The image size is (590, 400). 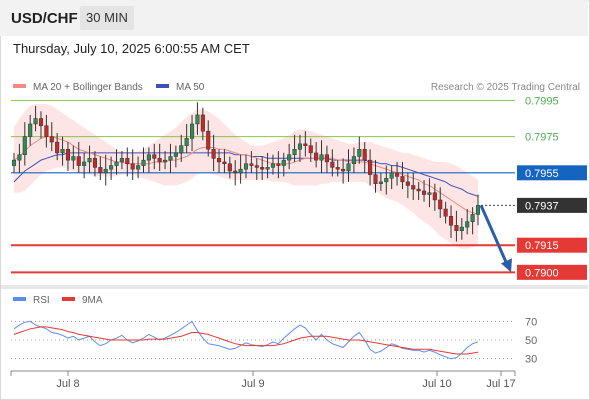 I want to click on price-tag-bg-0.7937, so click(x=552, y=205).